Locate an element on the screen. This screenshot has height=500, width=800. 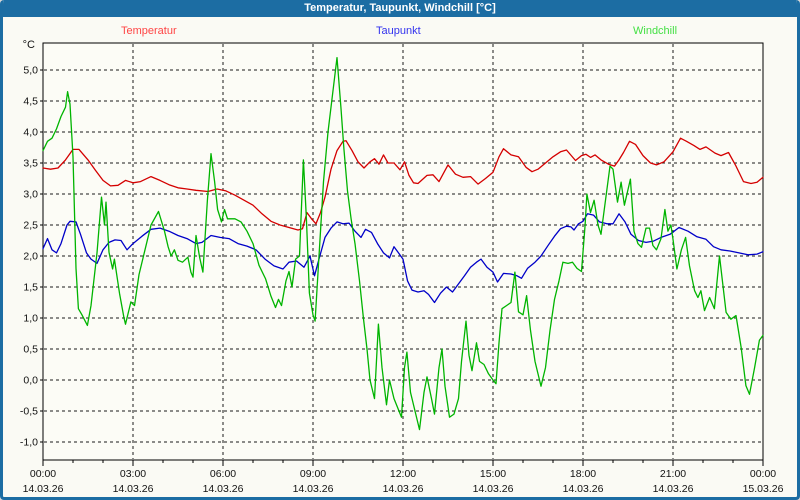
legend-item-windchill: Windchill is located at coordinates (655, 31).